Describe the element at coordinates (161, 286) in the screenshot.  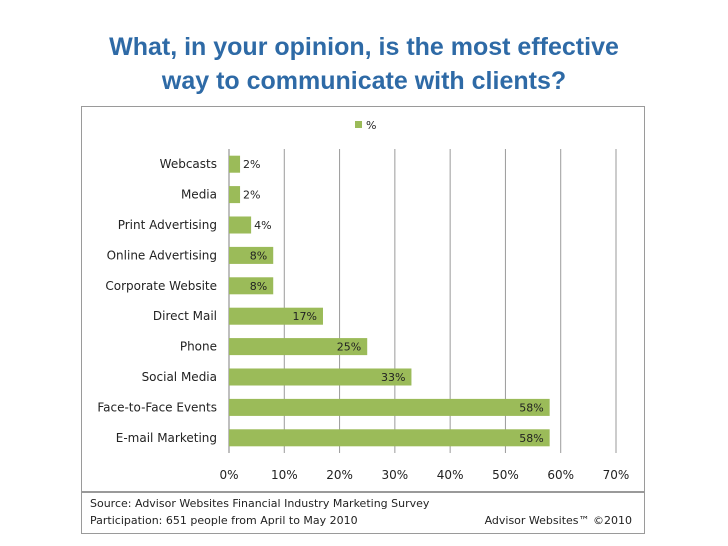
I see `category-label: Corporate Website` at that location.